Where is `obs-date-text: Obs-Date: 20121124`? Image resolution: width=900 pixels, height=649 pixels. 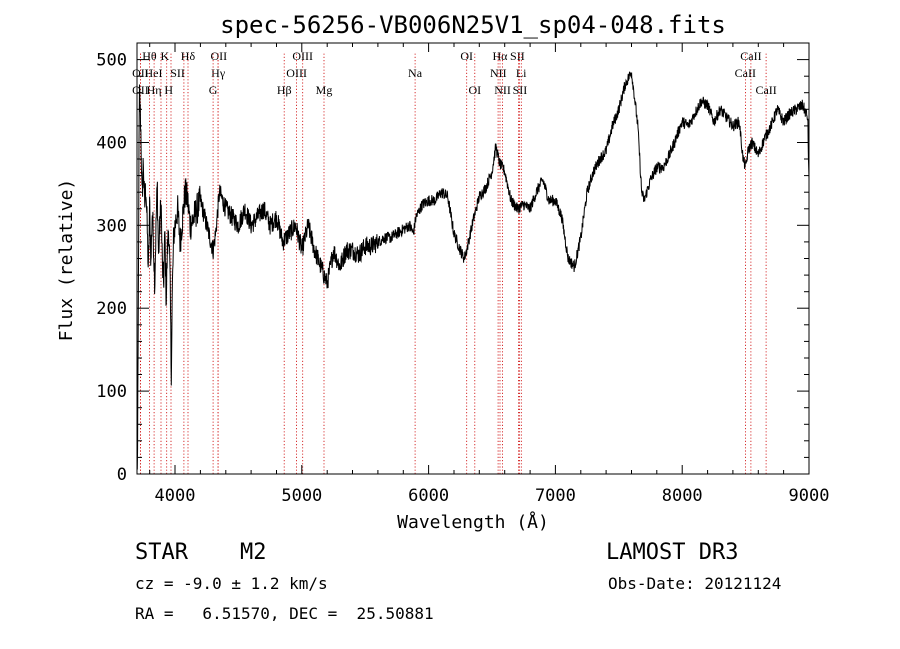
obs-date-text: Obs-Date: 20121124 is located at coordinates (695, 583).